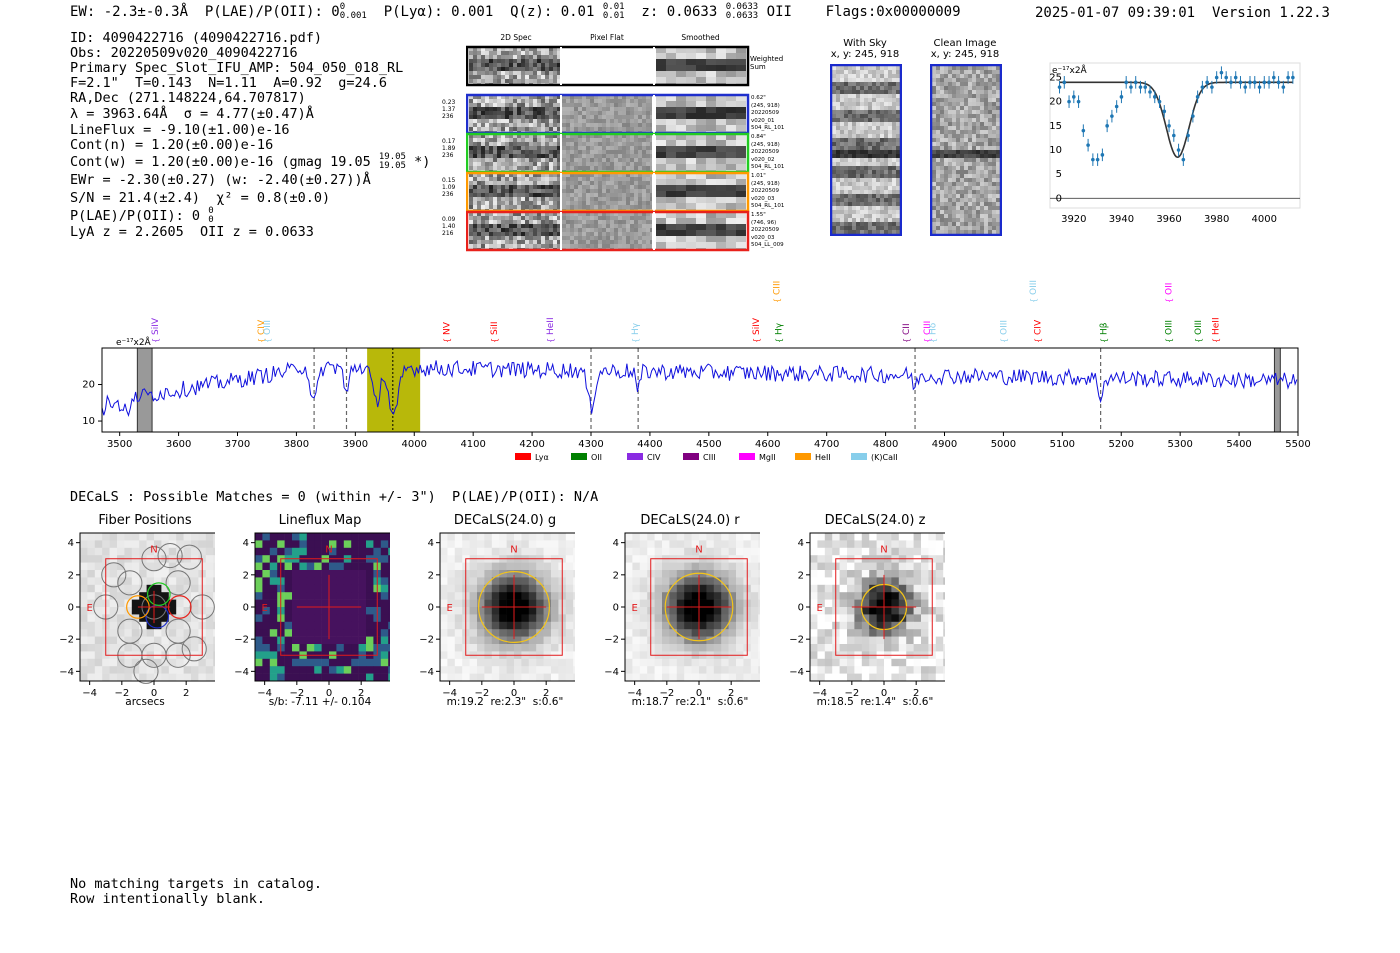  I want to click on svg-text: CIII, so click(928, 328).